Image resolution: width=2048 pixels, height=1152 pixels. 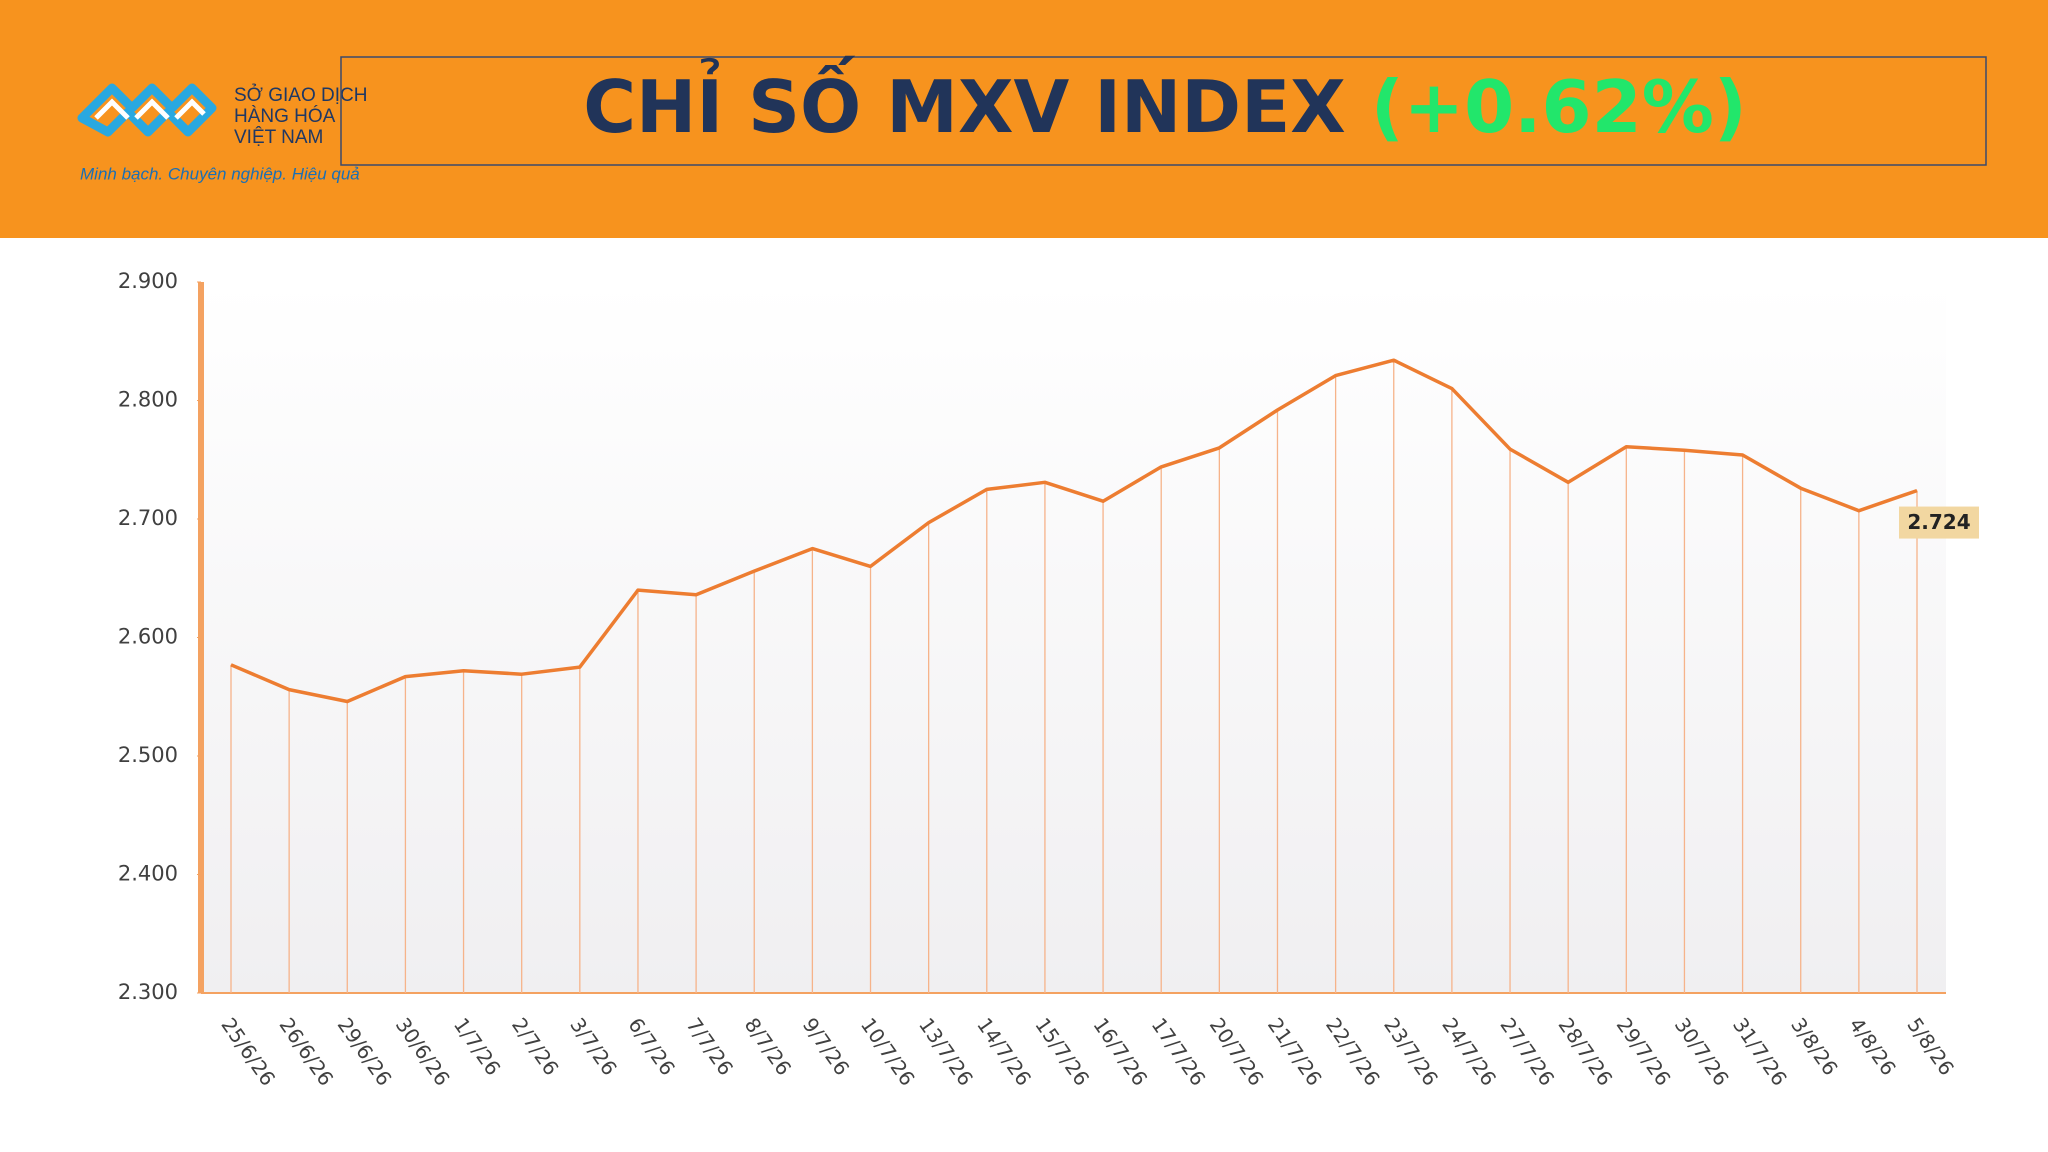 What do you see at coordinates (1295, 1051) in the screenshot?
I see `x-tick-label: 21/7/26` at bounding box center [1295, 1051].